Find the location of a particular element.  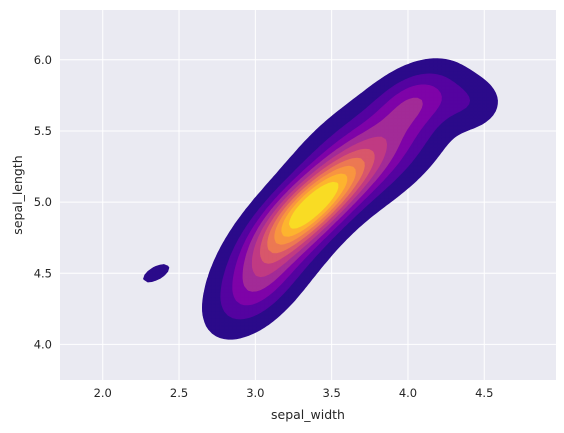

y-axis-label: sepal_length is located at coordinates (17, 194).